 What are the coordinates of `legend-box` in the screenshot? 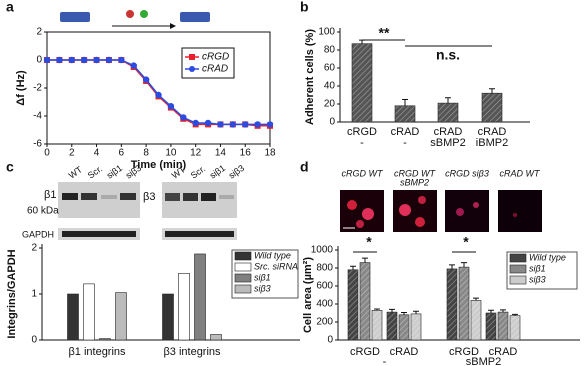 It's located at (208, 63).